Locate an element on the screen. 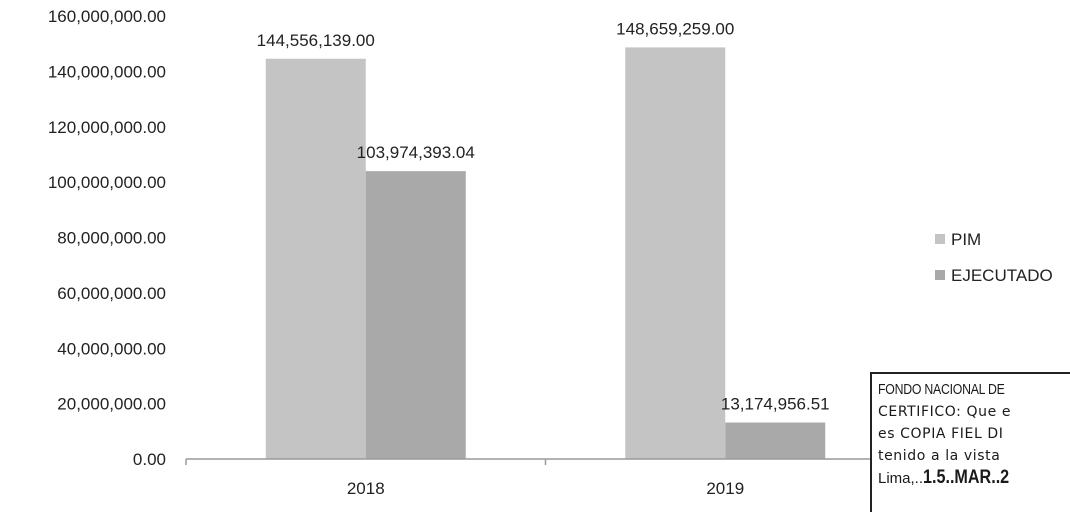 The image size is (1070, 512). y-tick-label: 160,000,000.00 is located at coordinates (107, 16).